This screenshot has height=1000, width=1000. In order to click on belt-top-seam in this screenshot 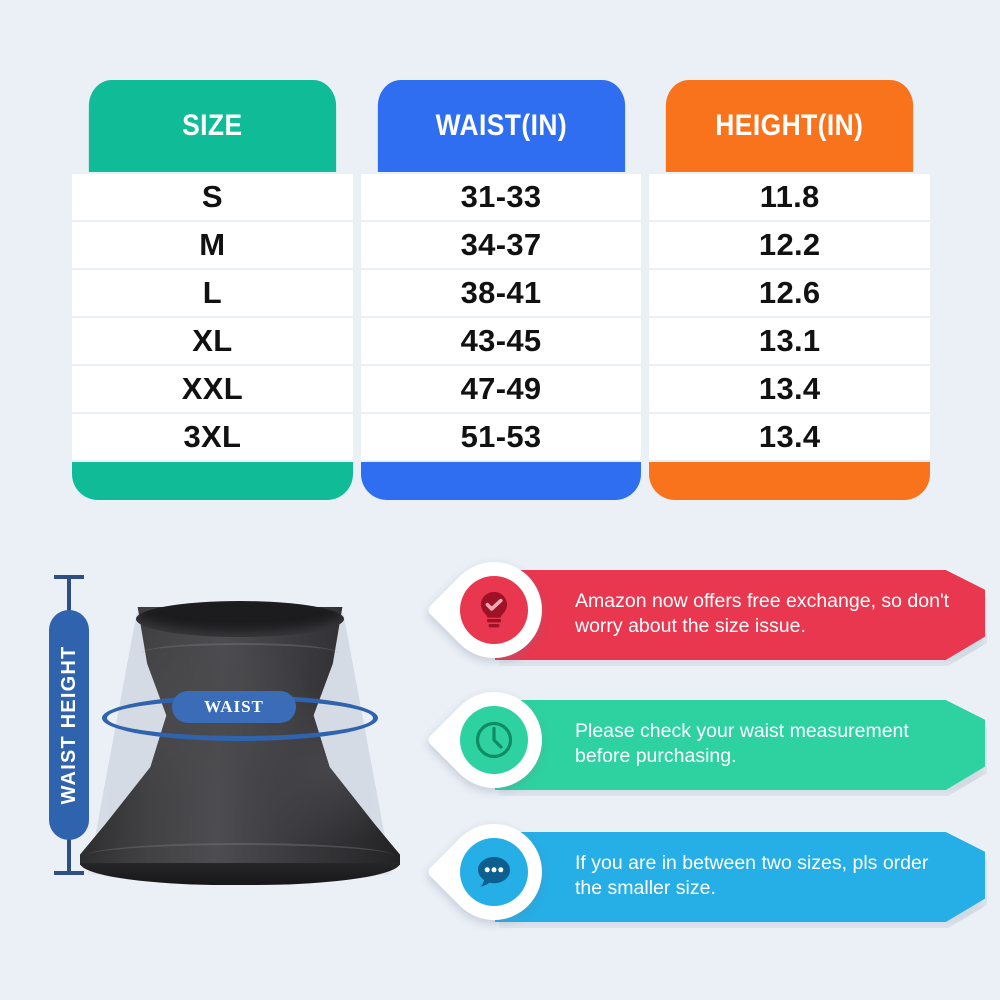, I will do `click(240, 653)`.